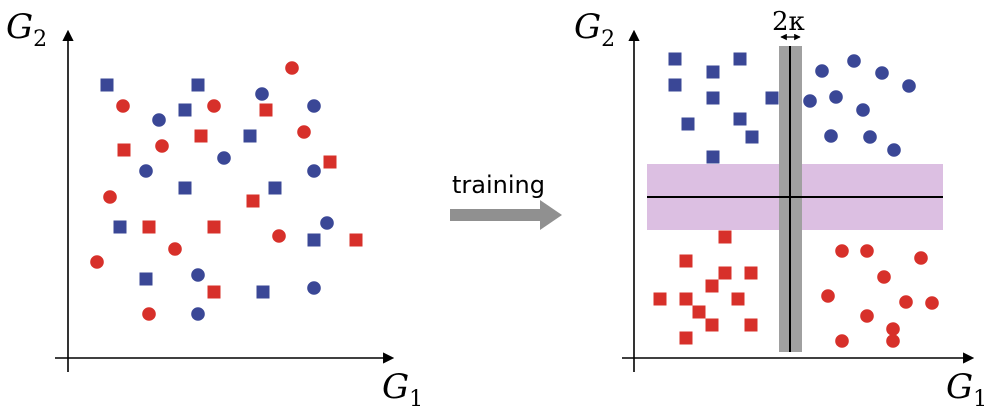 This screenshot has width=995, height=407. Describe the element at coordinates (506, 215) in the screenshot. I see `training-arrow` at that location.